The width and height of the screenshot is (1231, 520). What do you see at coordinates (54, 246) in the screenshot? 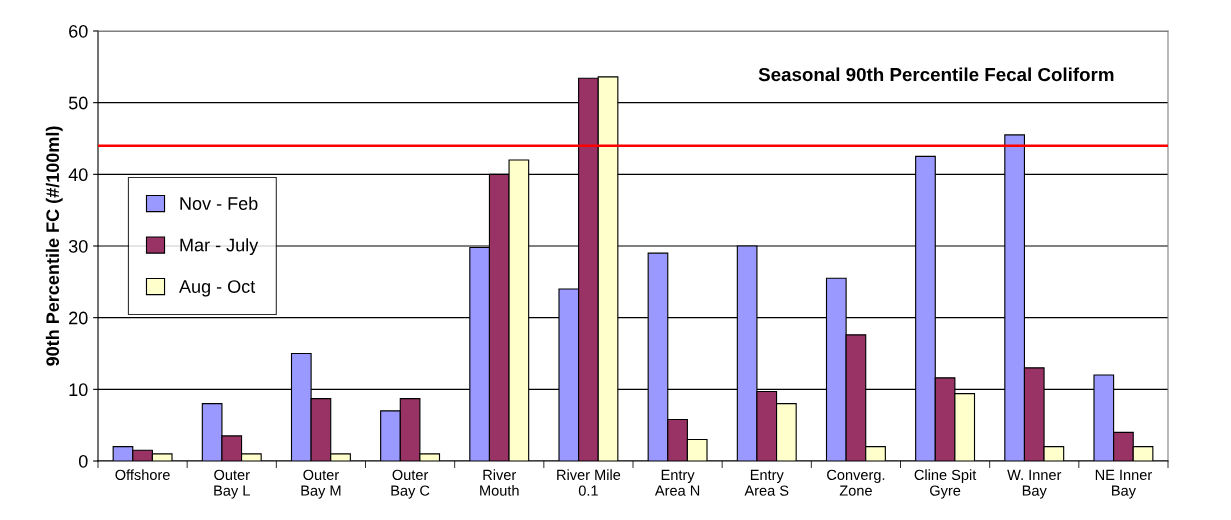
I see `y-axis-title: 90th Percentile FC (#/100ml)` at bounding box center [54, 246].